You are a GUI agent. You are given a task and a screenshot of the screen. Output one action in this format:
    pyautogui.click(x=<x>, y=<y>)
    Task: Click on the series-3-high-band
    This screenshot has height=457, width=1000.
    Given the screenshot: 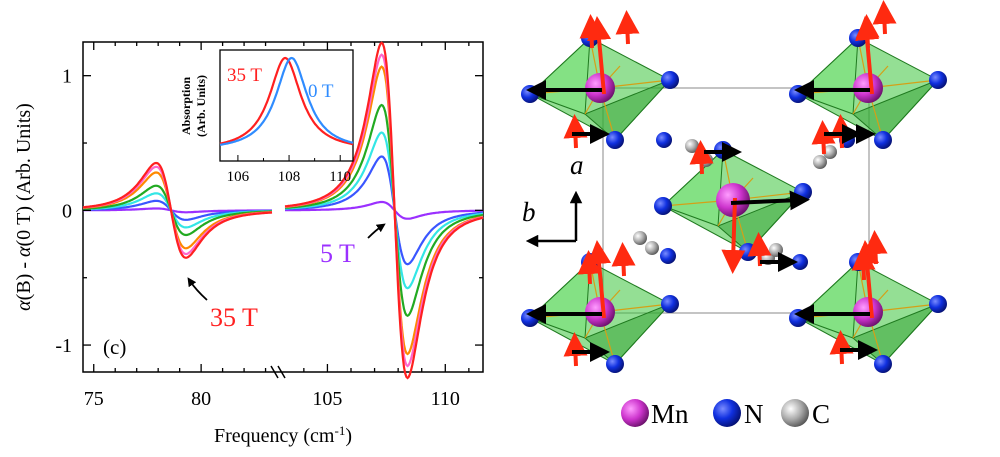 What is the action you would take?
    pyautogui.click(x=384, y=210)
    